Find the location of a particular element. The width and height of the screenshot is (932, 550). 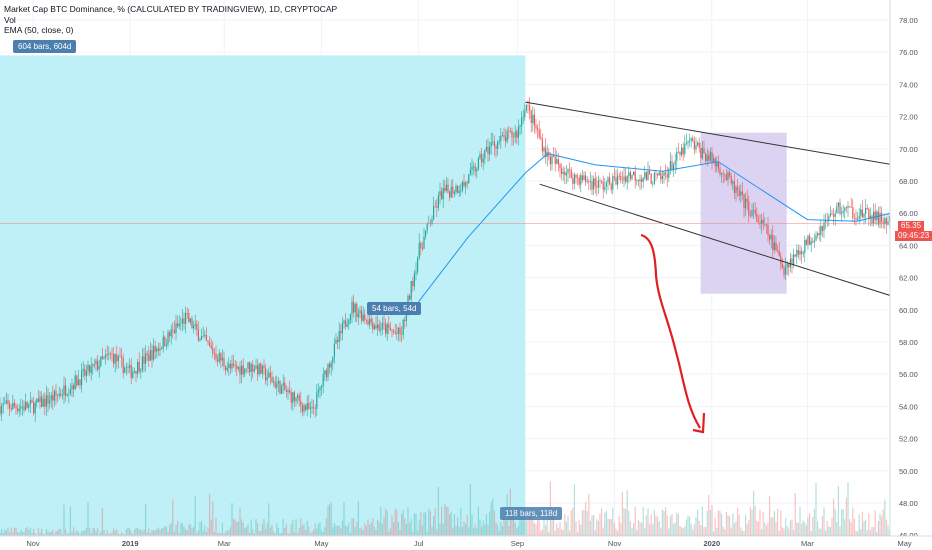

range-badge-118: 118 bars, 118d is located at coordinates (531, 513).